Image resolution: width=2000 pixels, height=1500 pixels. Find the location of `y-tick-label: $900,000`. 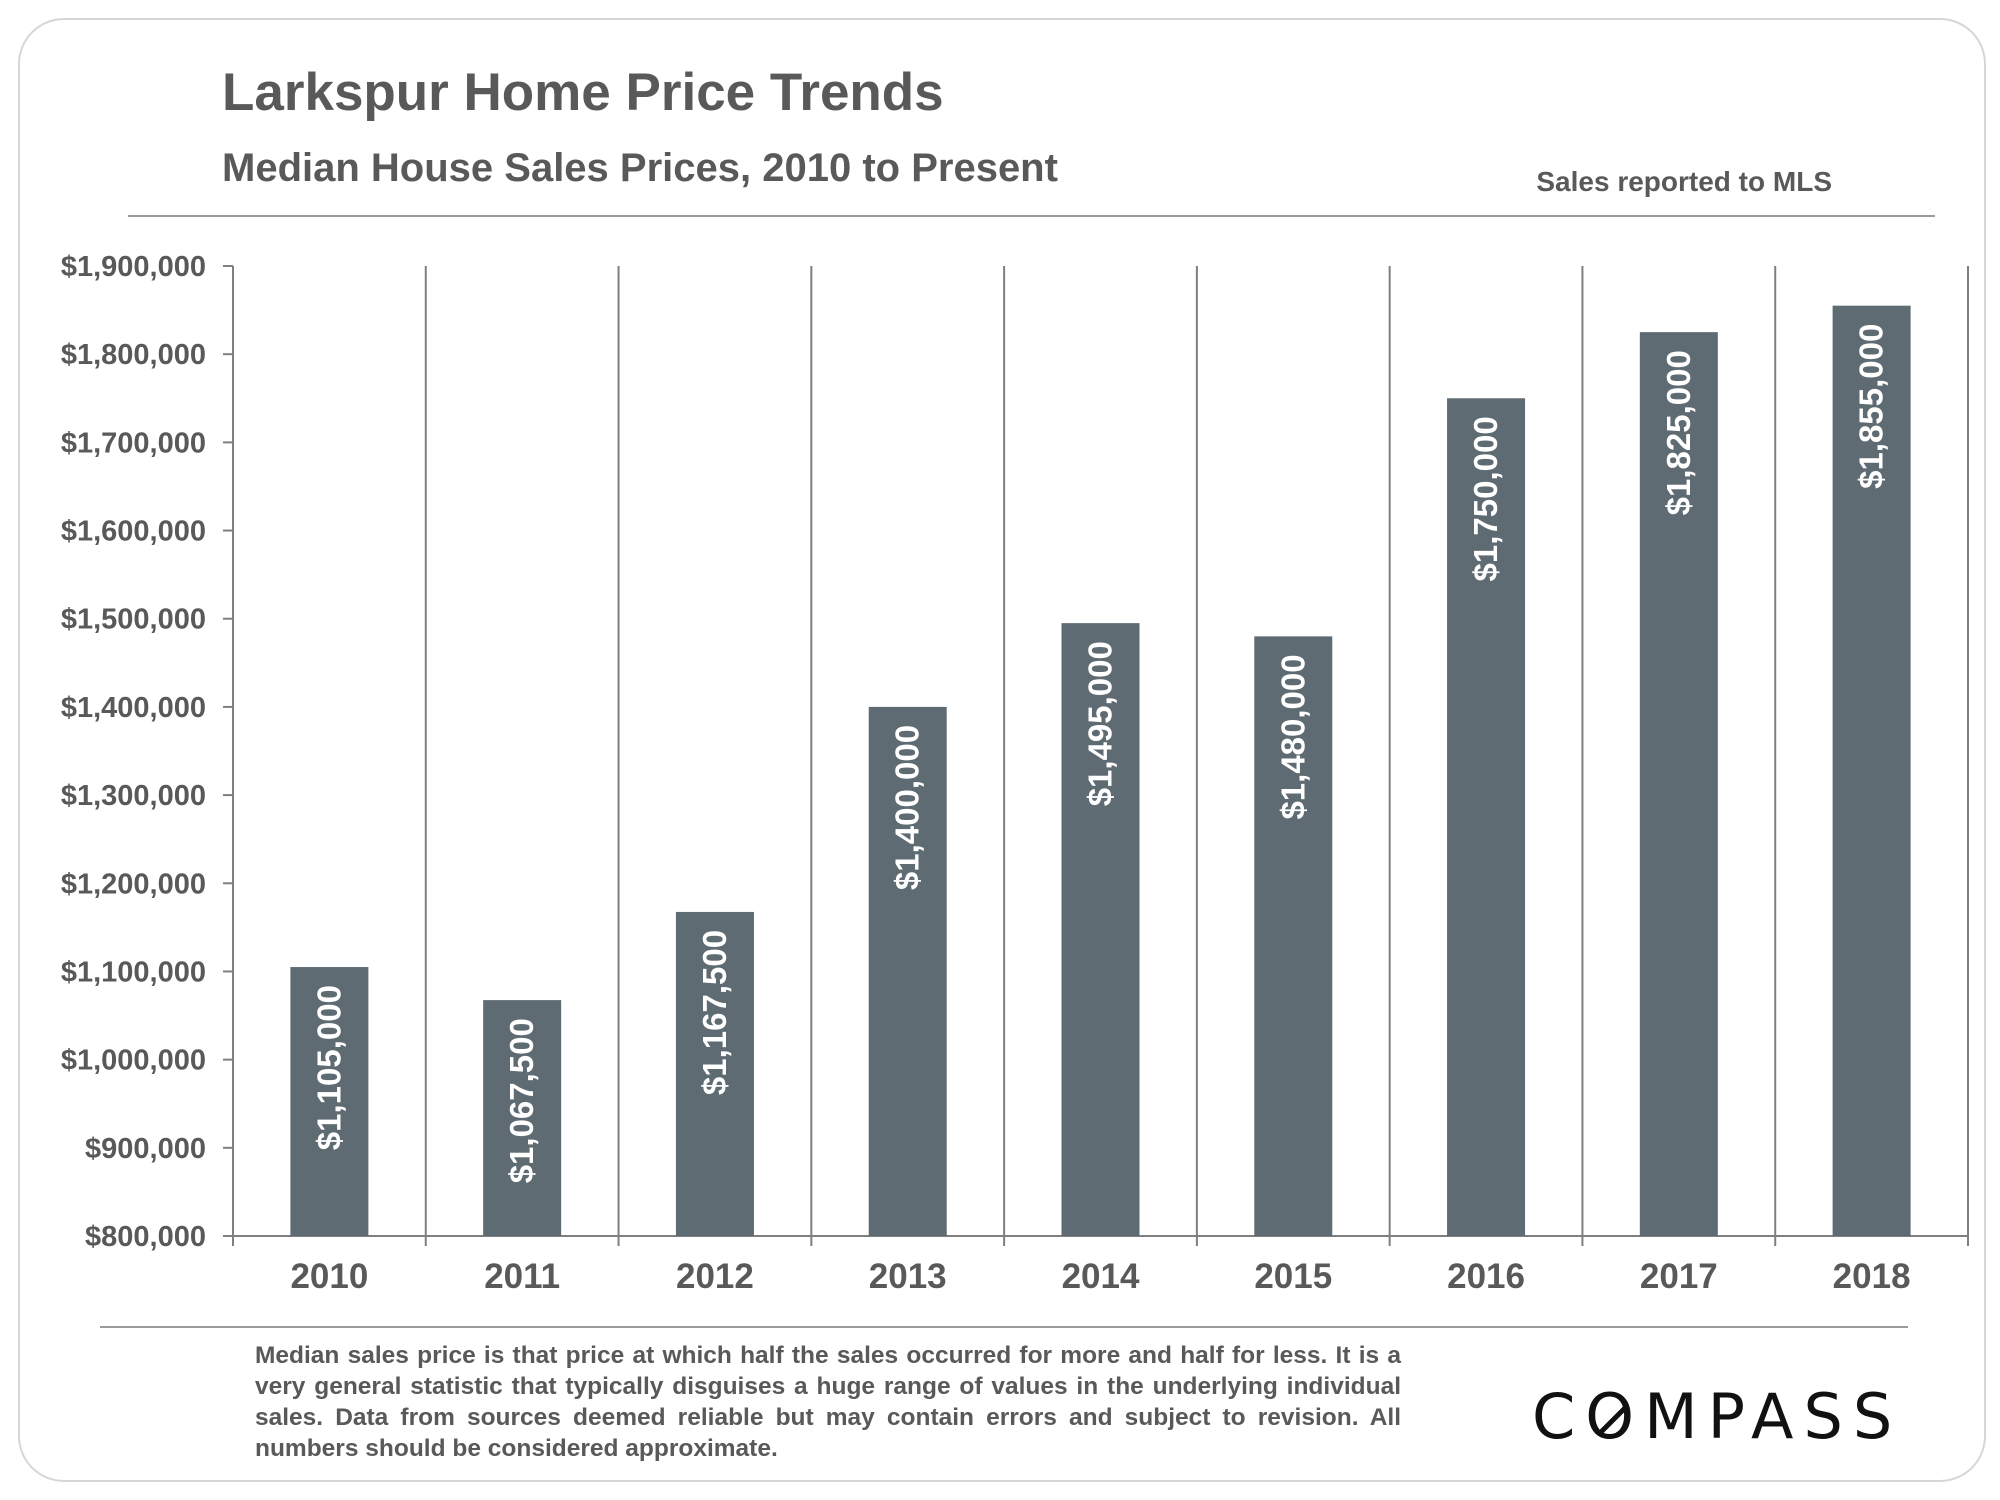

y-tick-label: $900,000 is located at coordinates (145, 1149).